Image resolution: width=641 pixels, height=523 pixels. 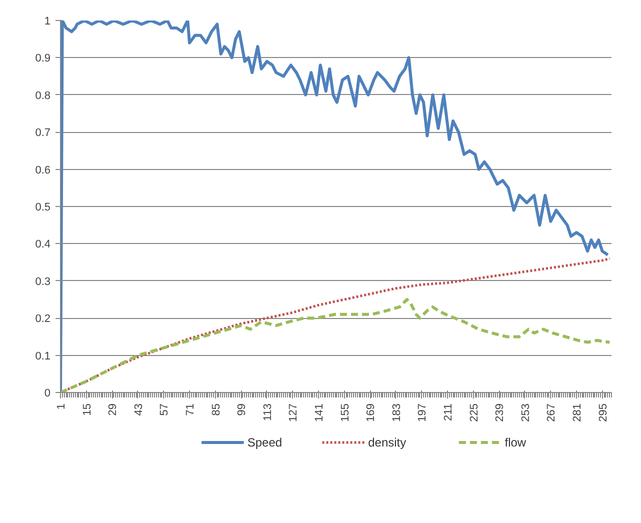 What do you see at coordinates (242, 409) in the screenshot?
I see `x-tick-label: 99` at bounding box center [242, 409].